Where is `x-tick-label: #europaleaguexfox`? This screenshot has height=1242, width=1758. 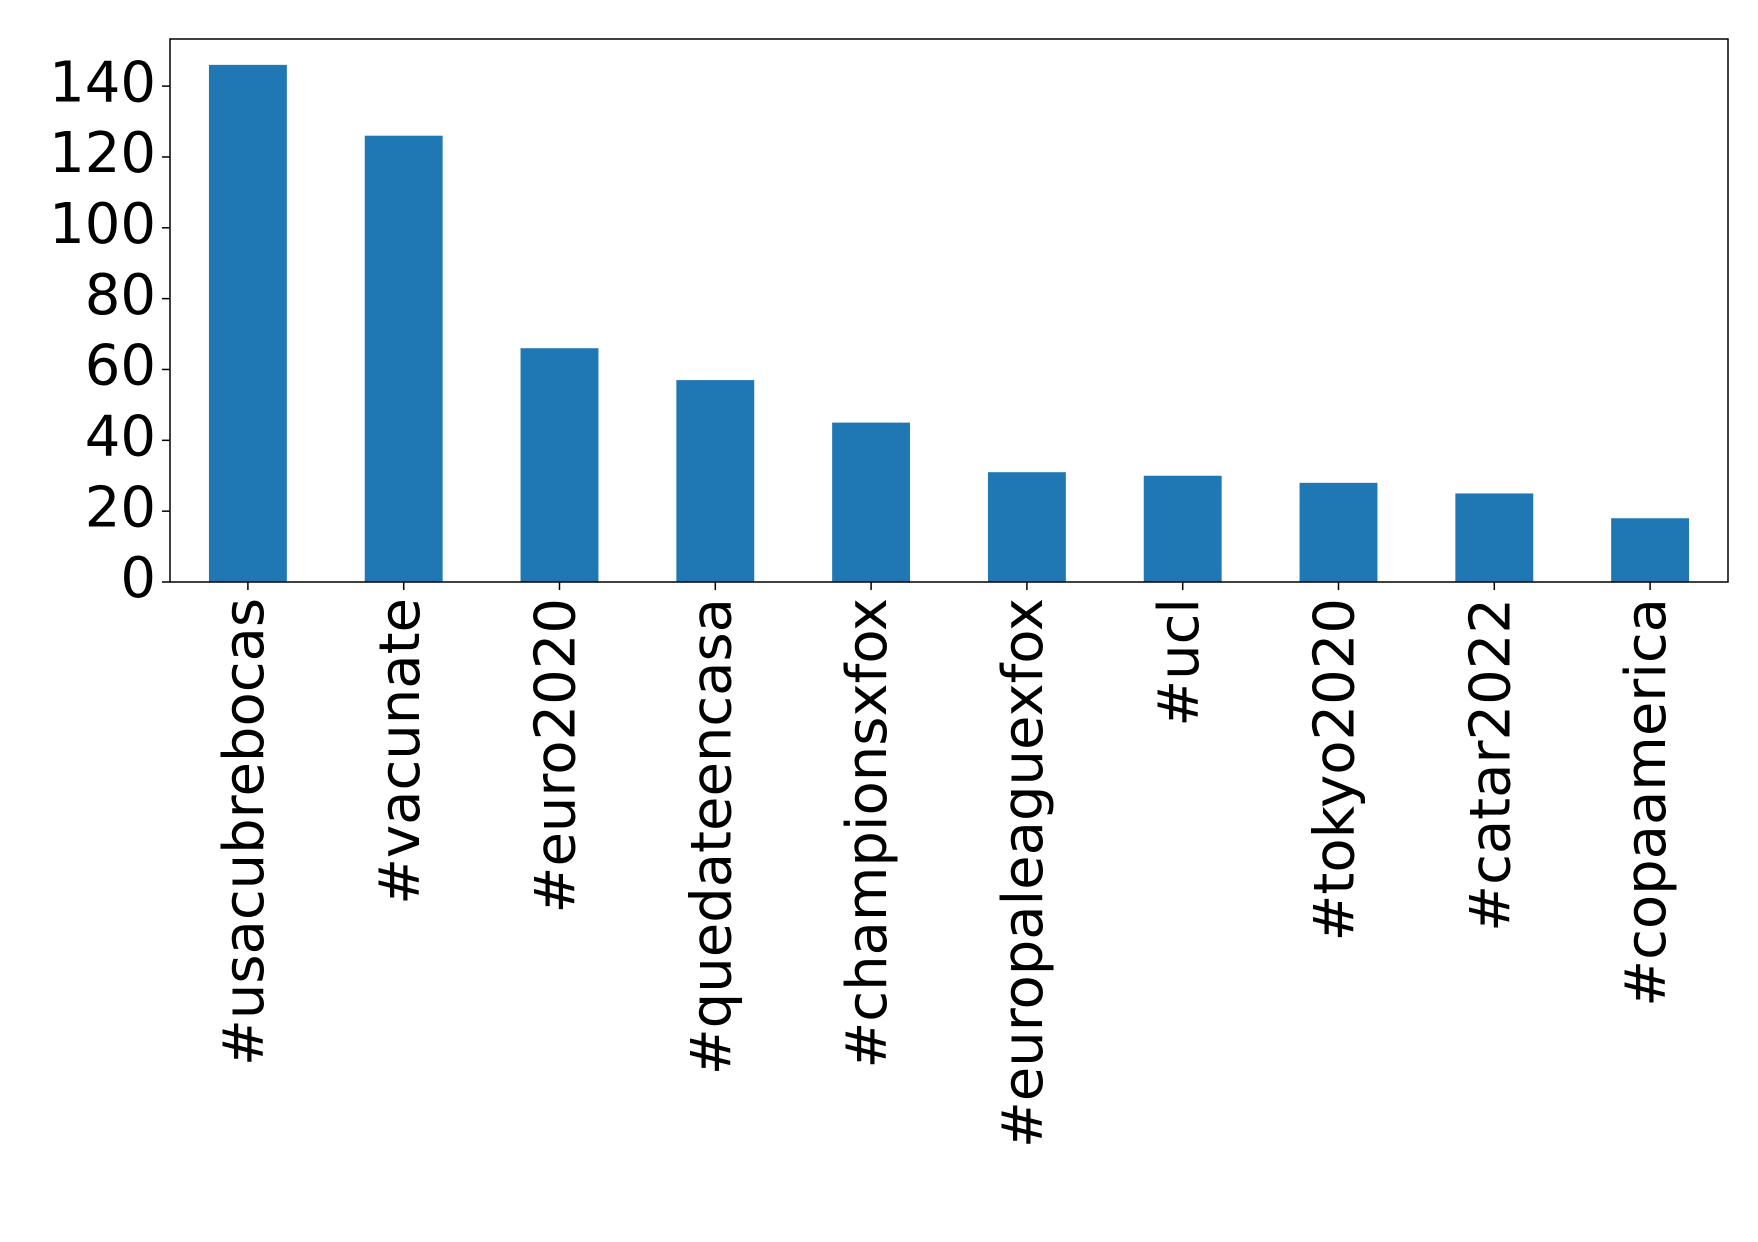 x-tick-label: #europaleaguexfox is located at coordinates (1023, 873).